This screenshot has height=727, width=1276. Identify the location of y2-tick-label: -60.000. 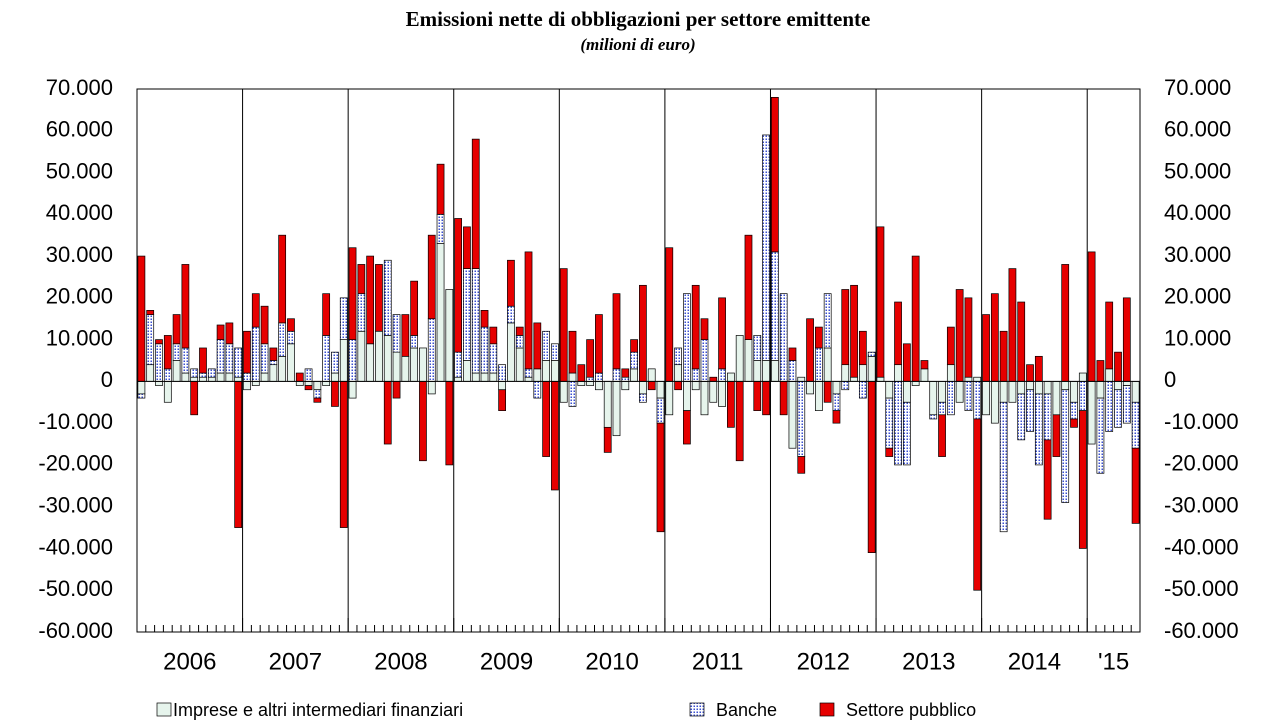
(1201, 630).